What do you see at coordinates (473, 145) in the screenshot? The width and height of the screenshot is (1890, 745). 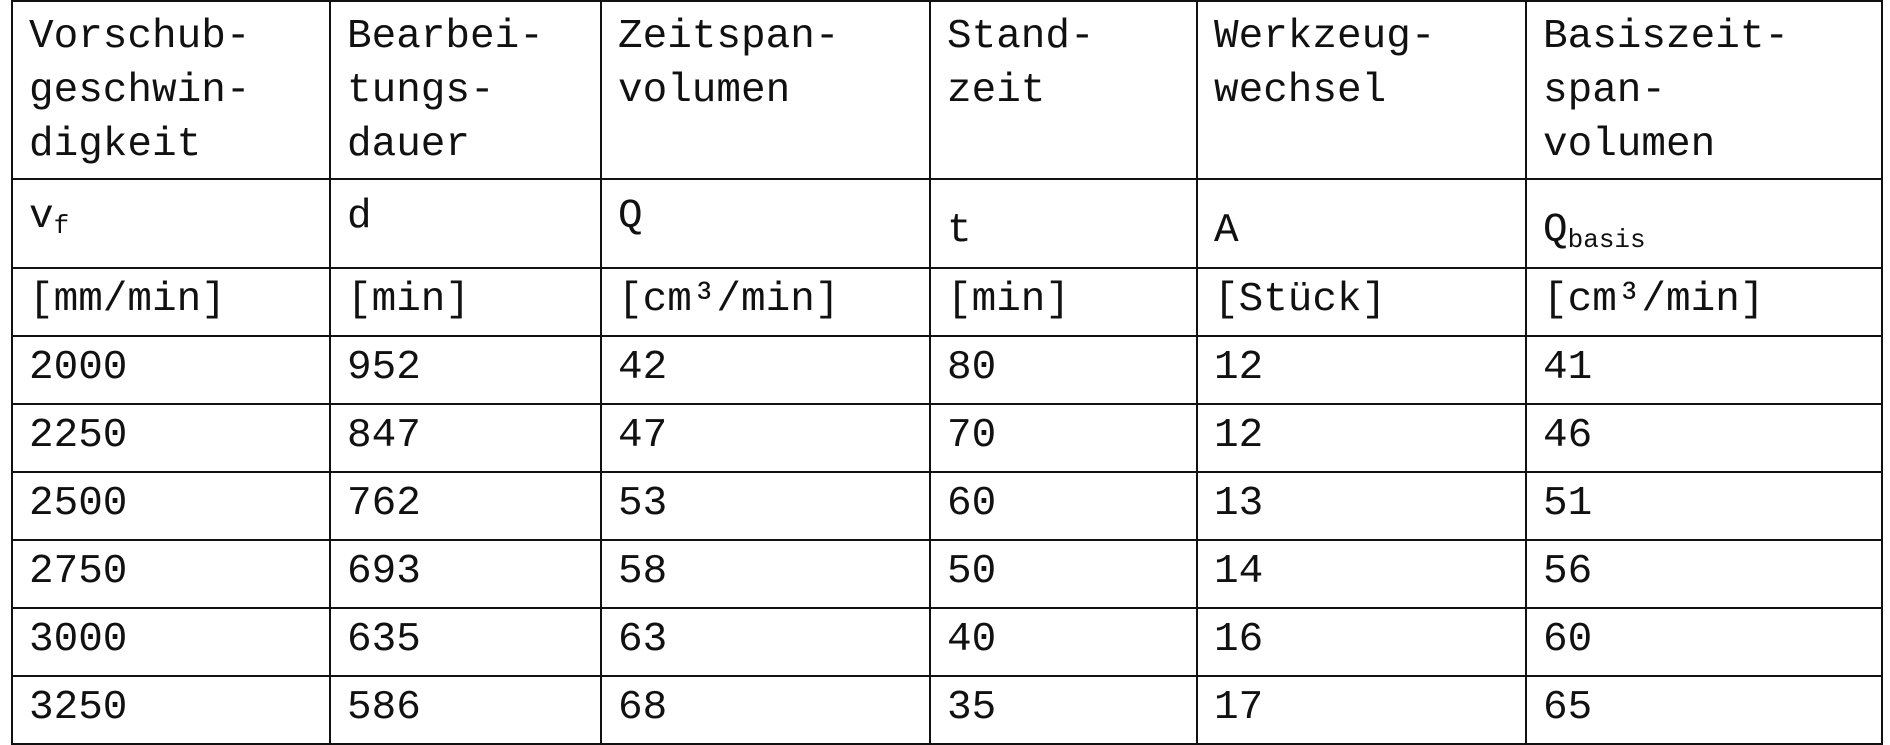 I see `header-line: dauer` at bounding box center [473, 145].